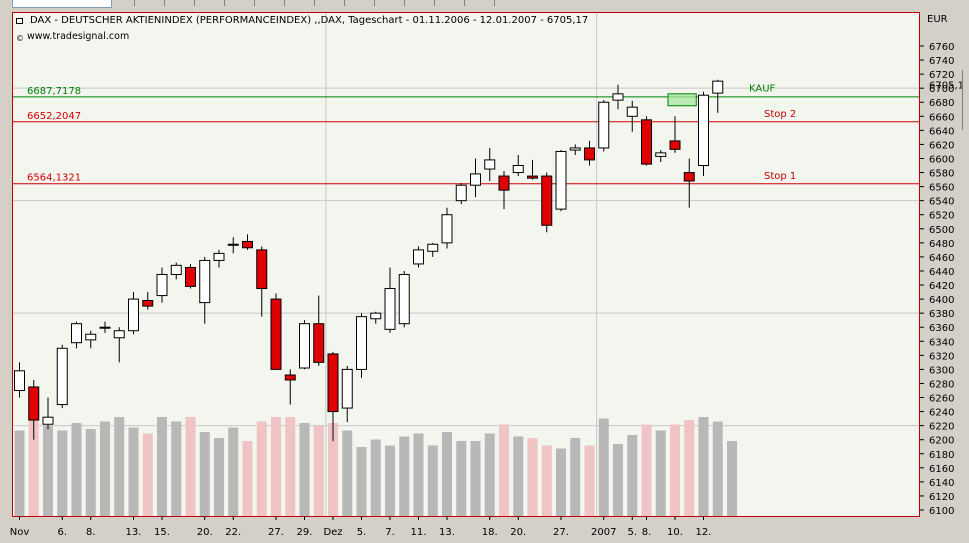 The width and height of the screenshot is (969, 543). What do you see at coordinates (205, 532) in the screenshot?
I see `x-tick-label: 20.` at bounding box center [205, 532].